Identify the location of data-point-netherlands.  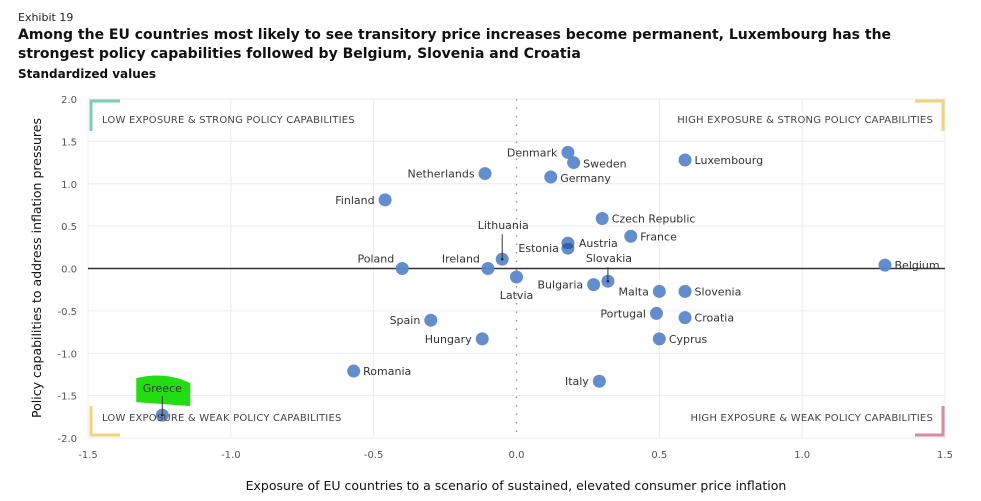
(485, 174).